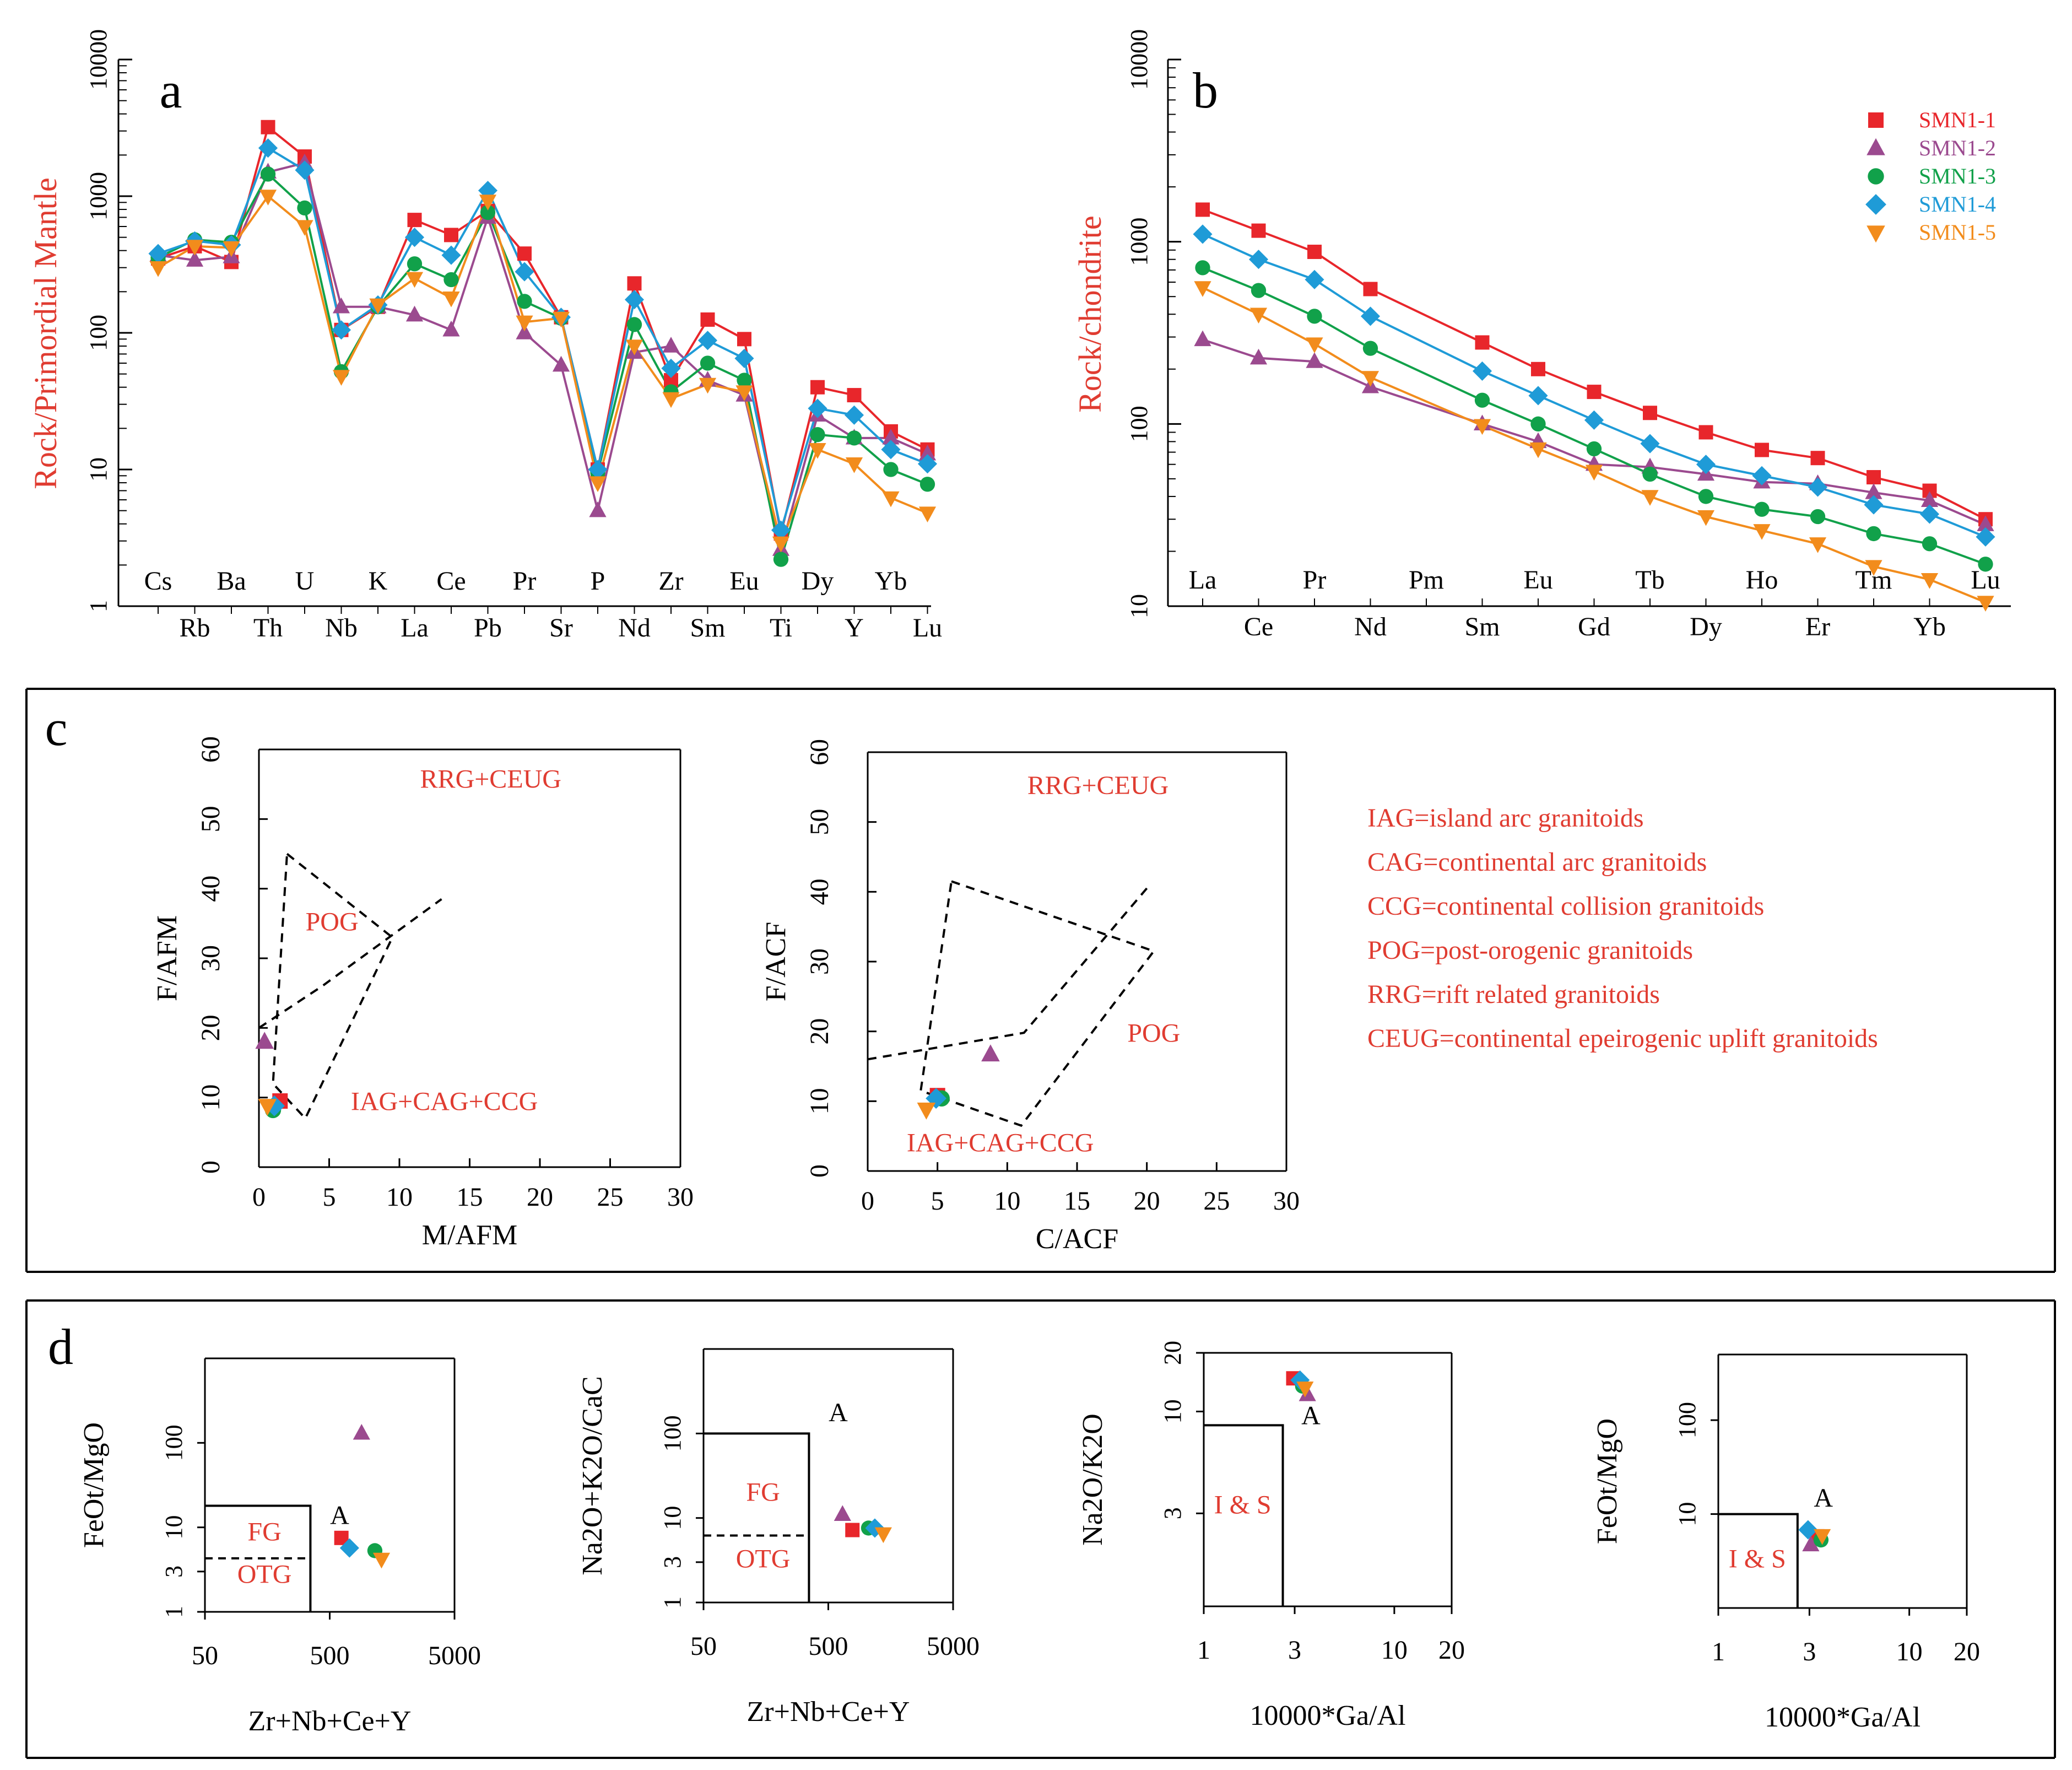 This screenshot has height=1770, width=2072. I want to click on panel-label: b, so click(1205, 90).